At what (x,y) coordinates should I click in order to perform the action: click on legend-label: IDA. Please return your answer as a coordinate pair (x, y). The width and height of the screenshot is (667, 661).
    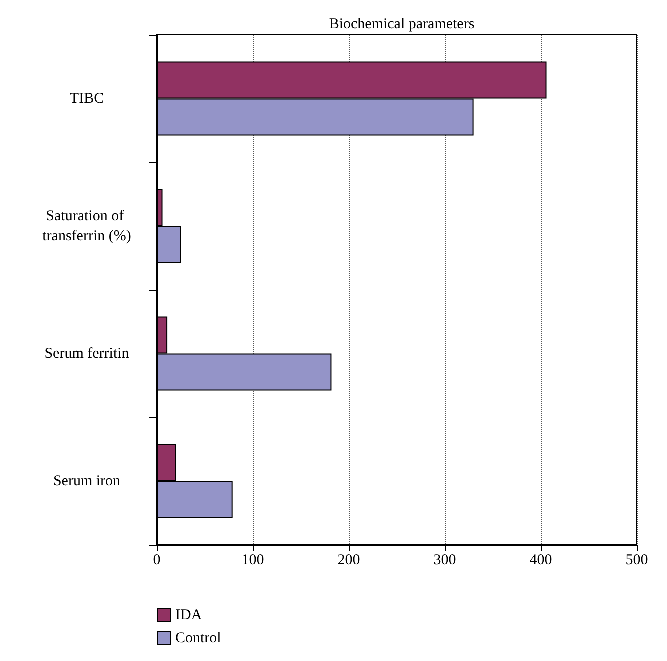
    Looking at the image, I should click on (189, 616).